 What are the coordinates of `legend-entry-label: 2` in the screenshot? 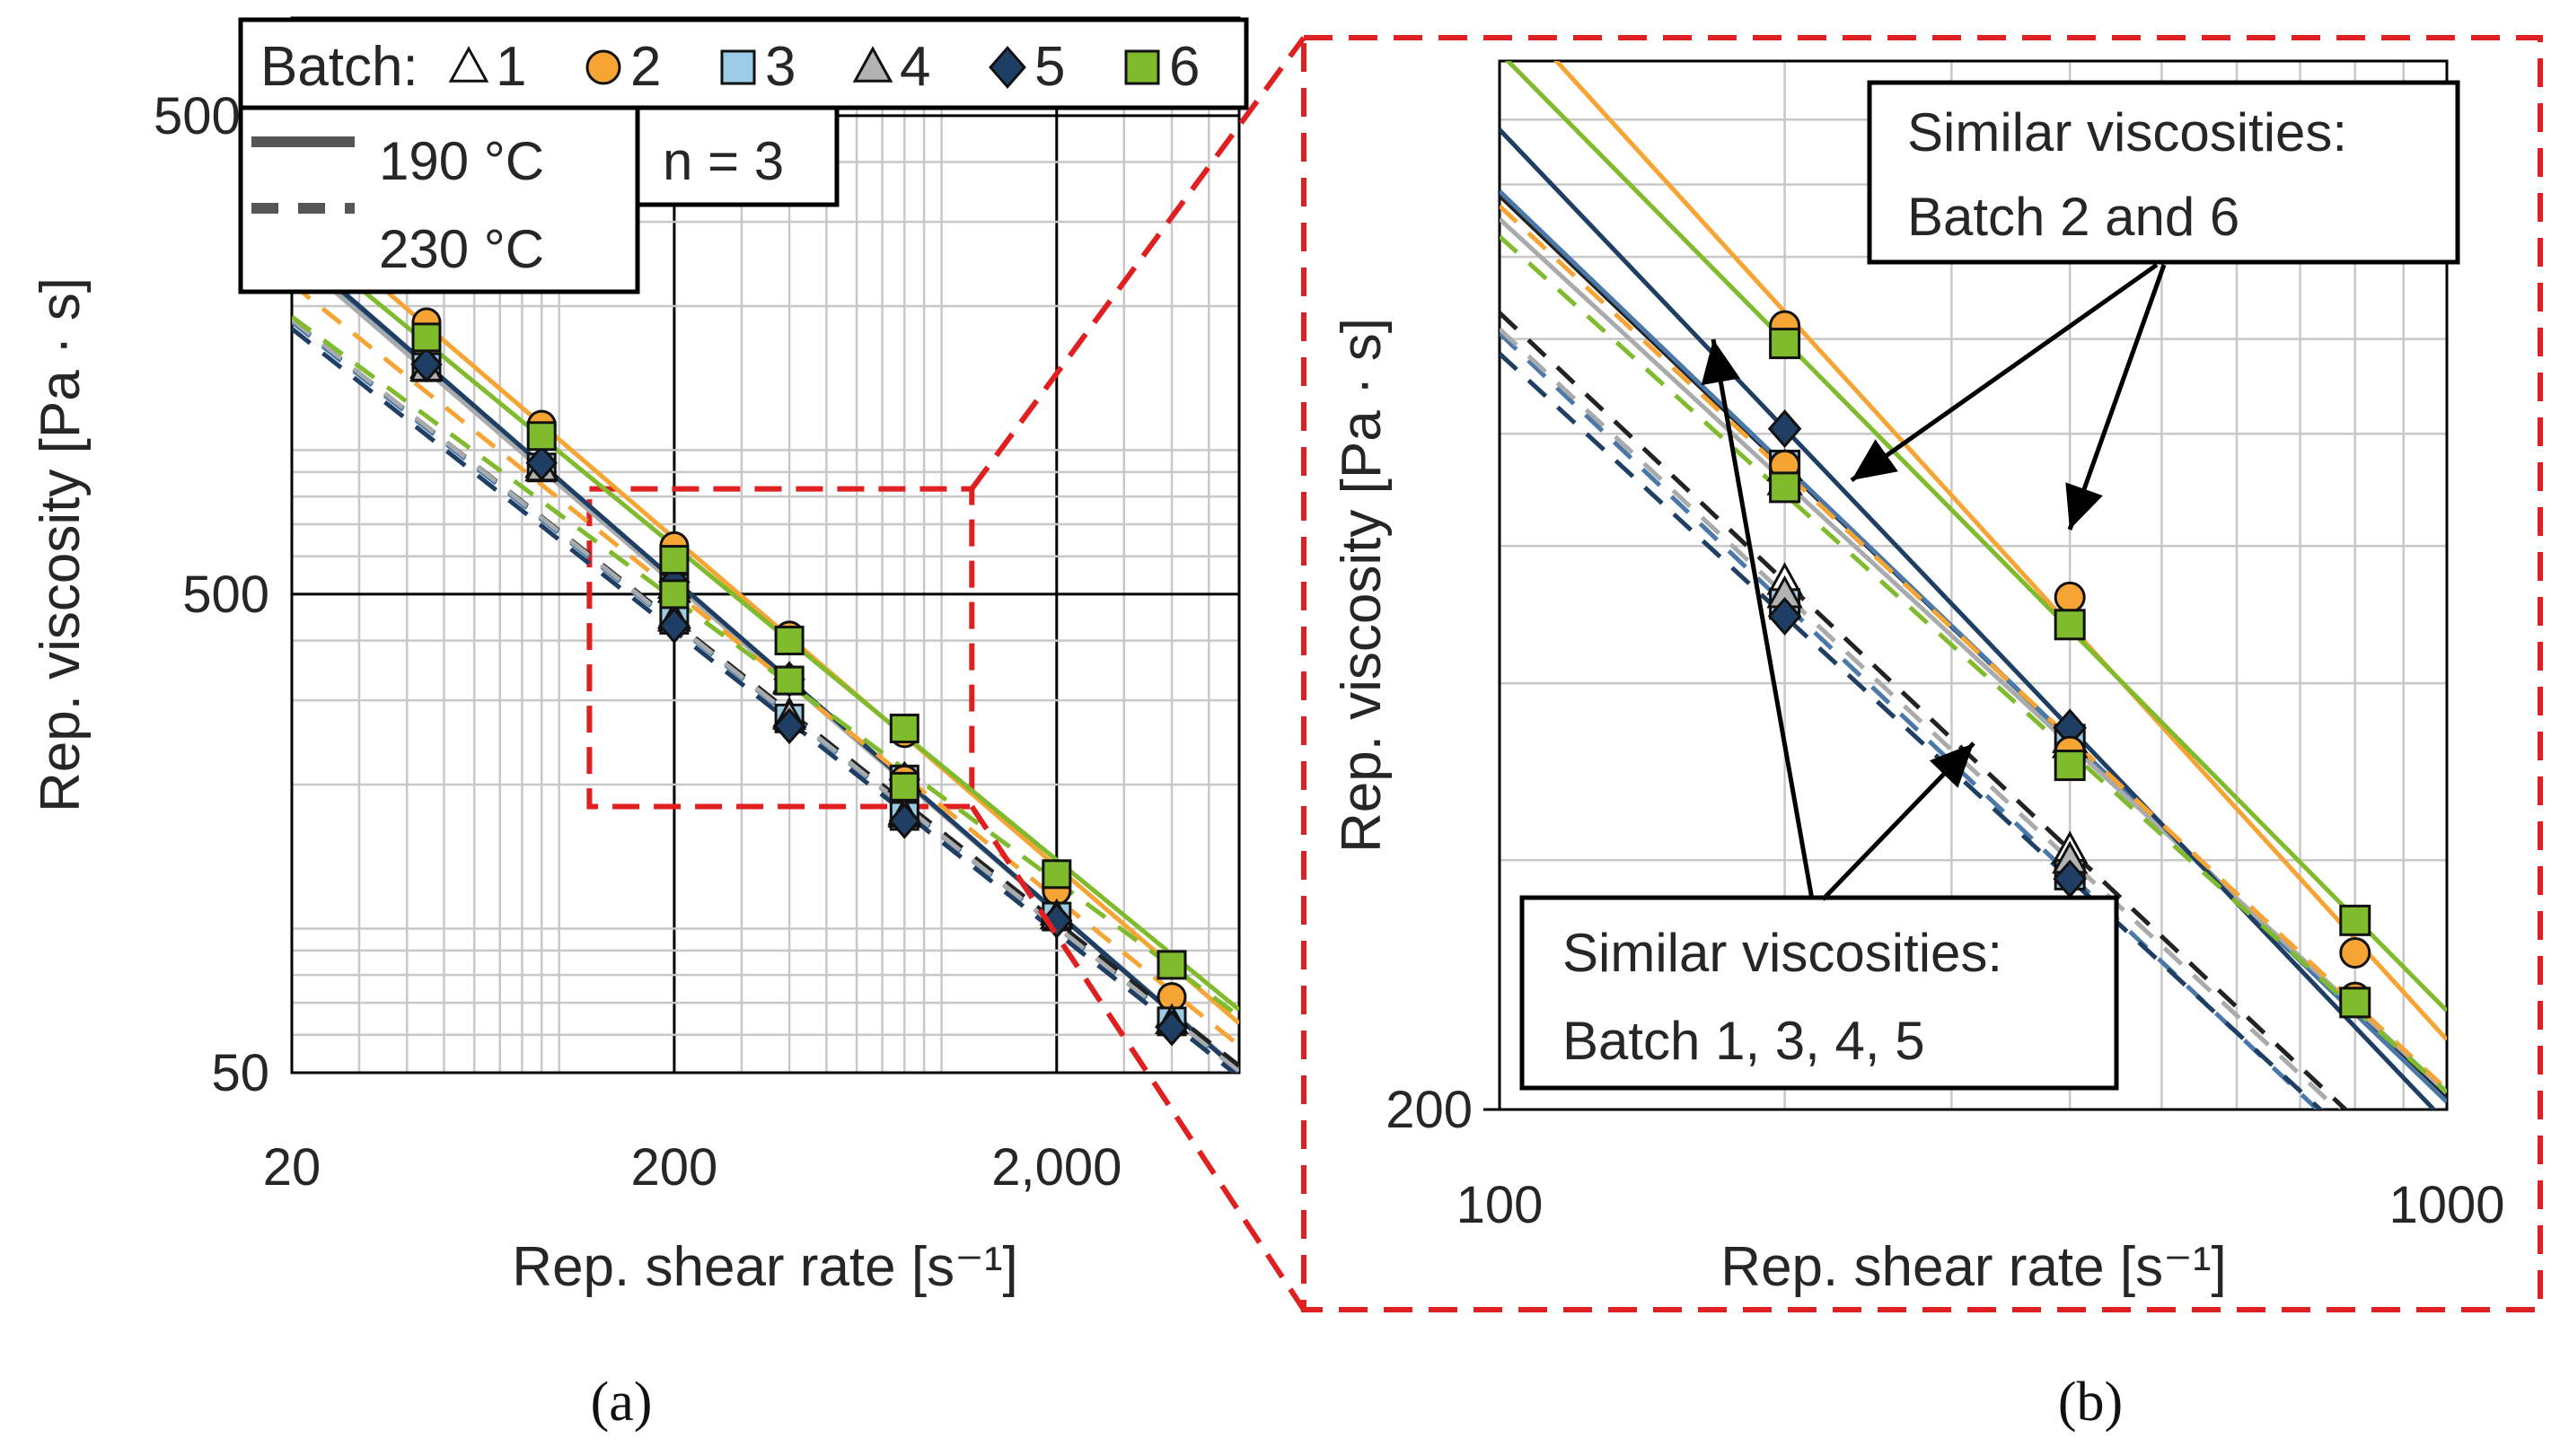 It's located at (646, 67).